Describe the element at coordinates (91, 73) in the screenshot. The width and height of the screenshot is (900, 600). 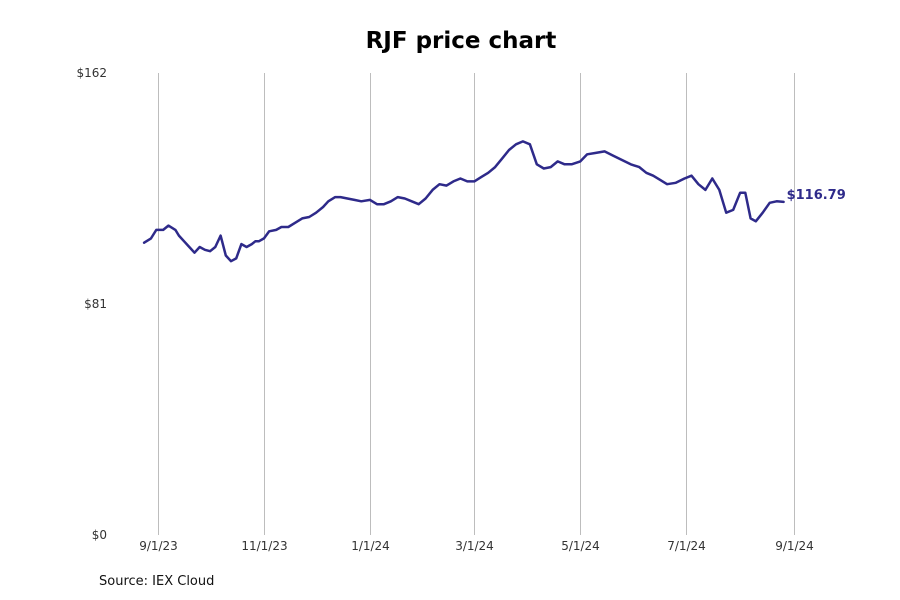
I see `y-tick-label-2: $162` at that location.